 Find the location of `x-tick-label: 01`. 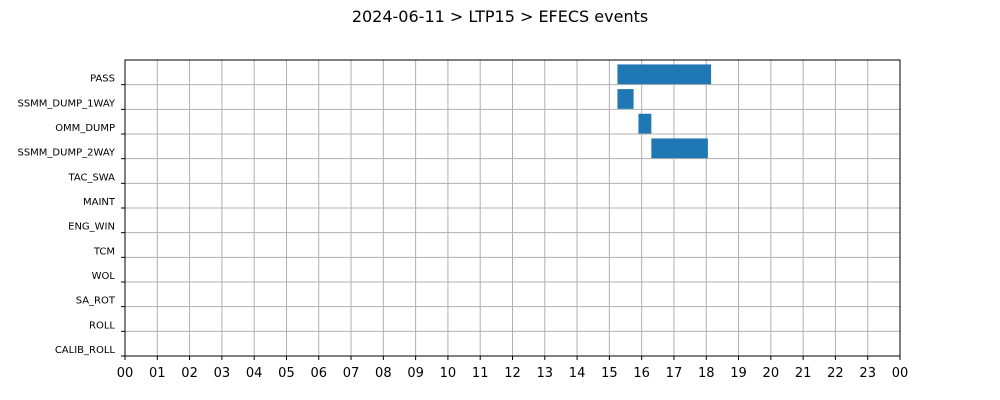

x-tick-label: 01 is located at coordinates (157, 373).